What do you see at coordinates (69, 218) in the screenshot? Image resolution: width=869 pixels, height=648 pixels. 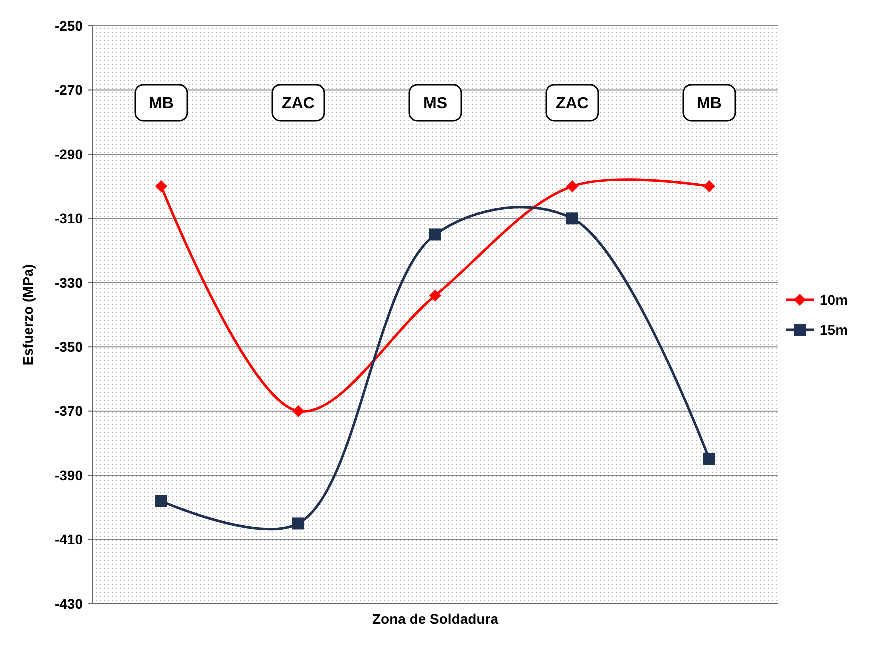 I see `y-tick-label: -310` at bounding box center [69, 218].